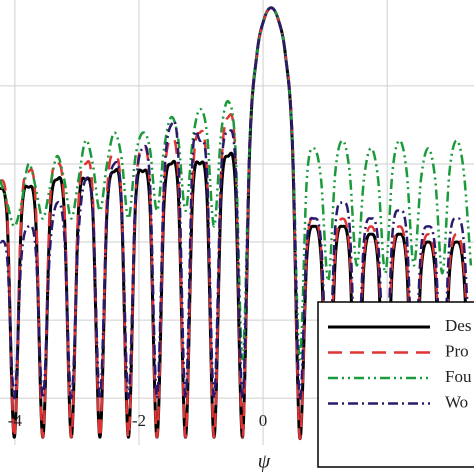  What do you see at coordinates (264, 462) in the screenshot?
I see `x-axis-label: ψ` at bounding box center [264, 462].